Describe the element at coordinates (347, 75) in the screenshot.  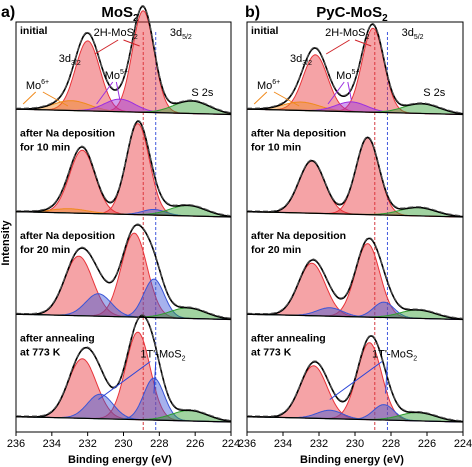
I see `annotation-mo5: Mo5+` at that location.